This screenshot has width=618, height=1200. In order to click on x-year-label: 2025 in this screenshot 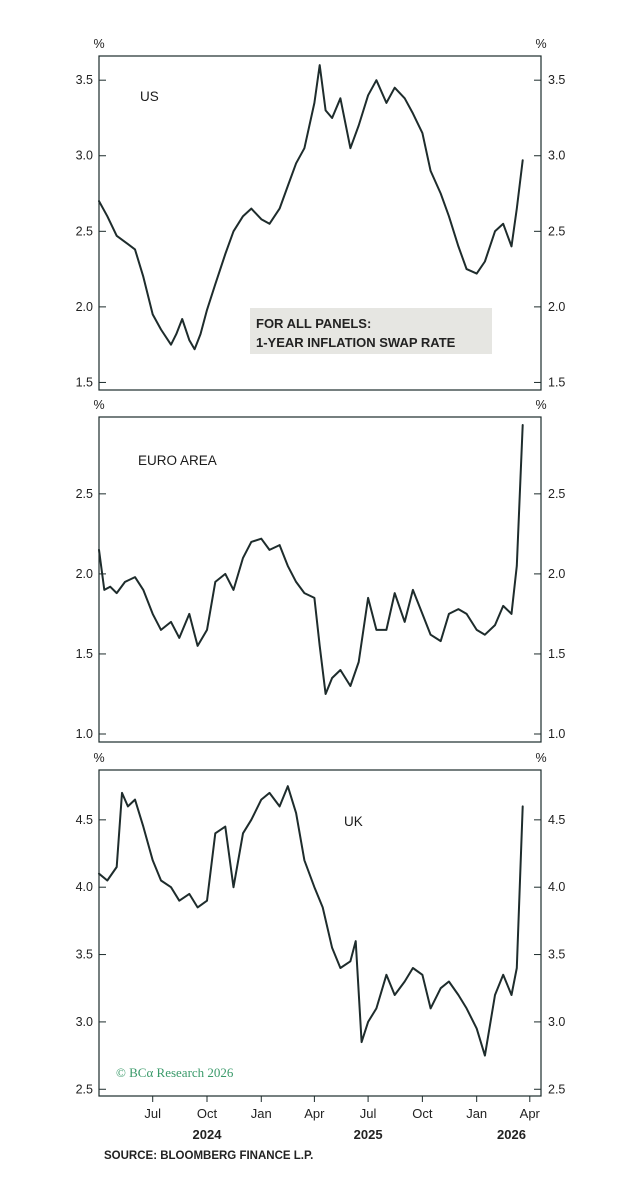, I will do `click(368, 1134)`.